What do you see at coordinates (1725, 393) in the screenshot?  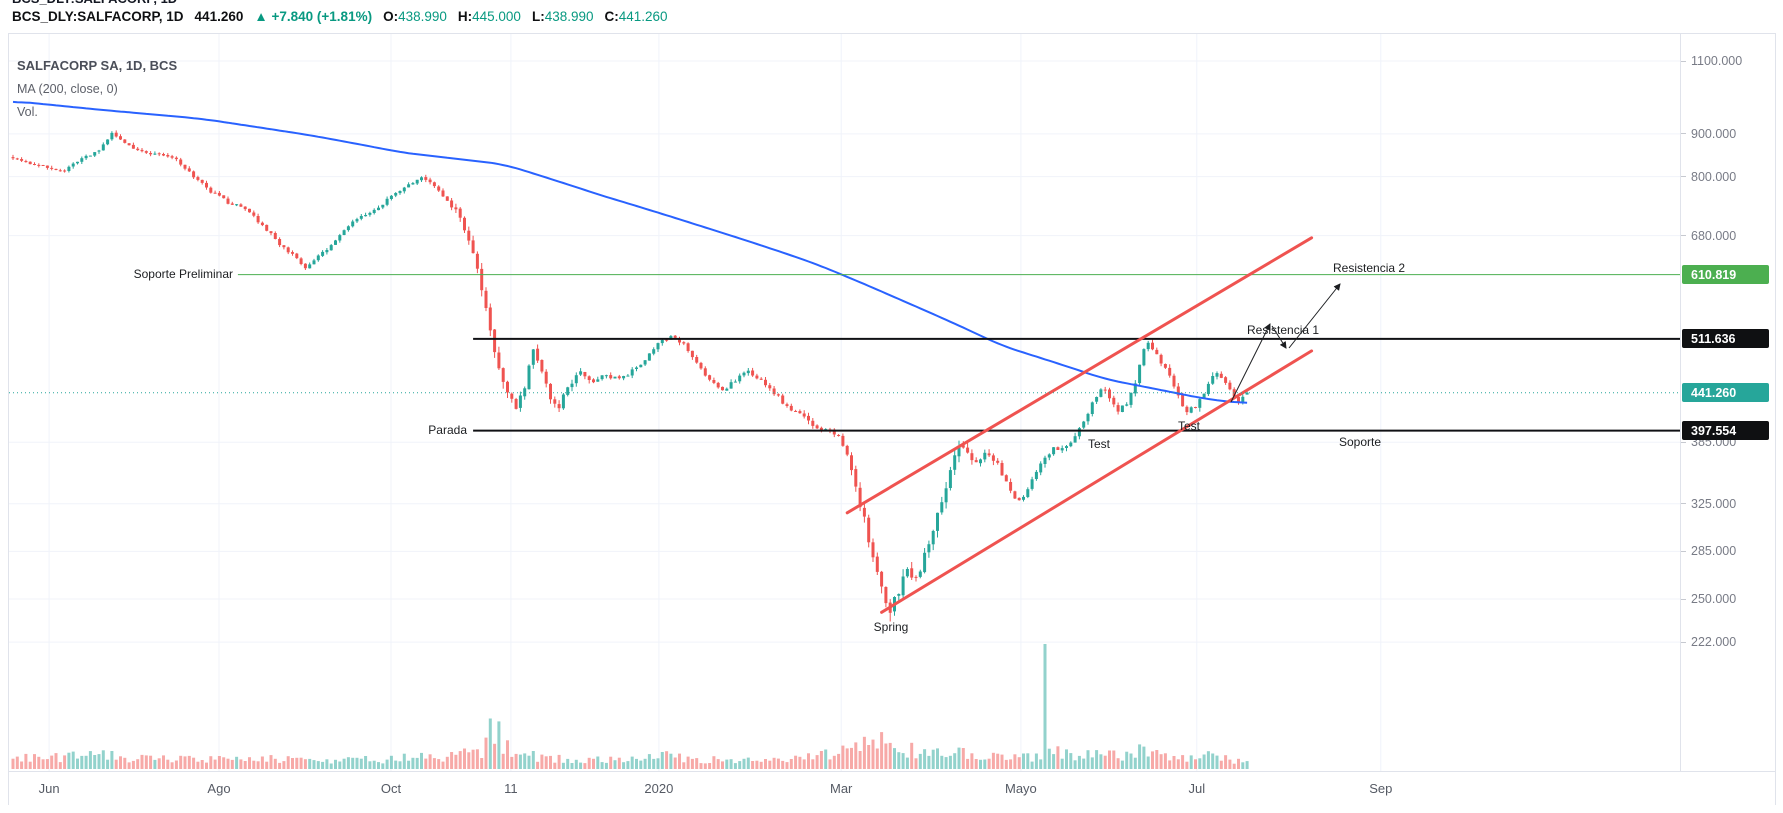 I see `price-badge-441-260: 441.260` at bounding box center [1725, 393].